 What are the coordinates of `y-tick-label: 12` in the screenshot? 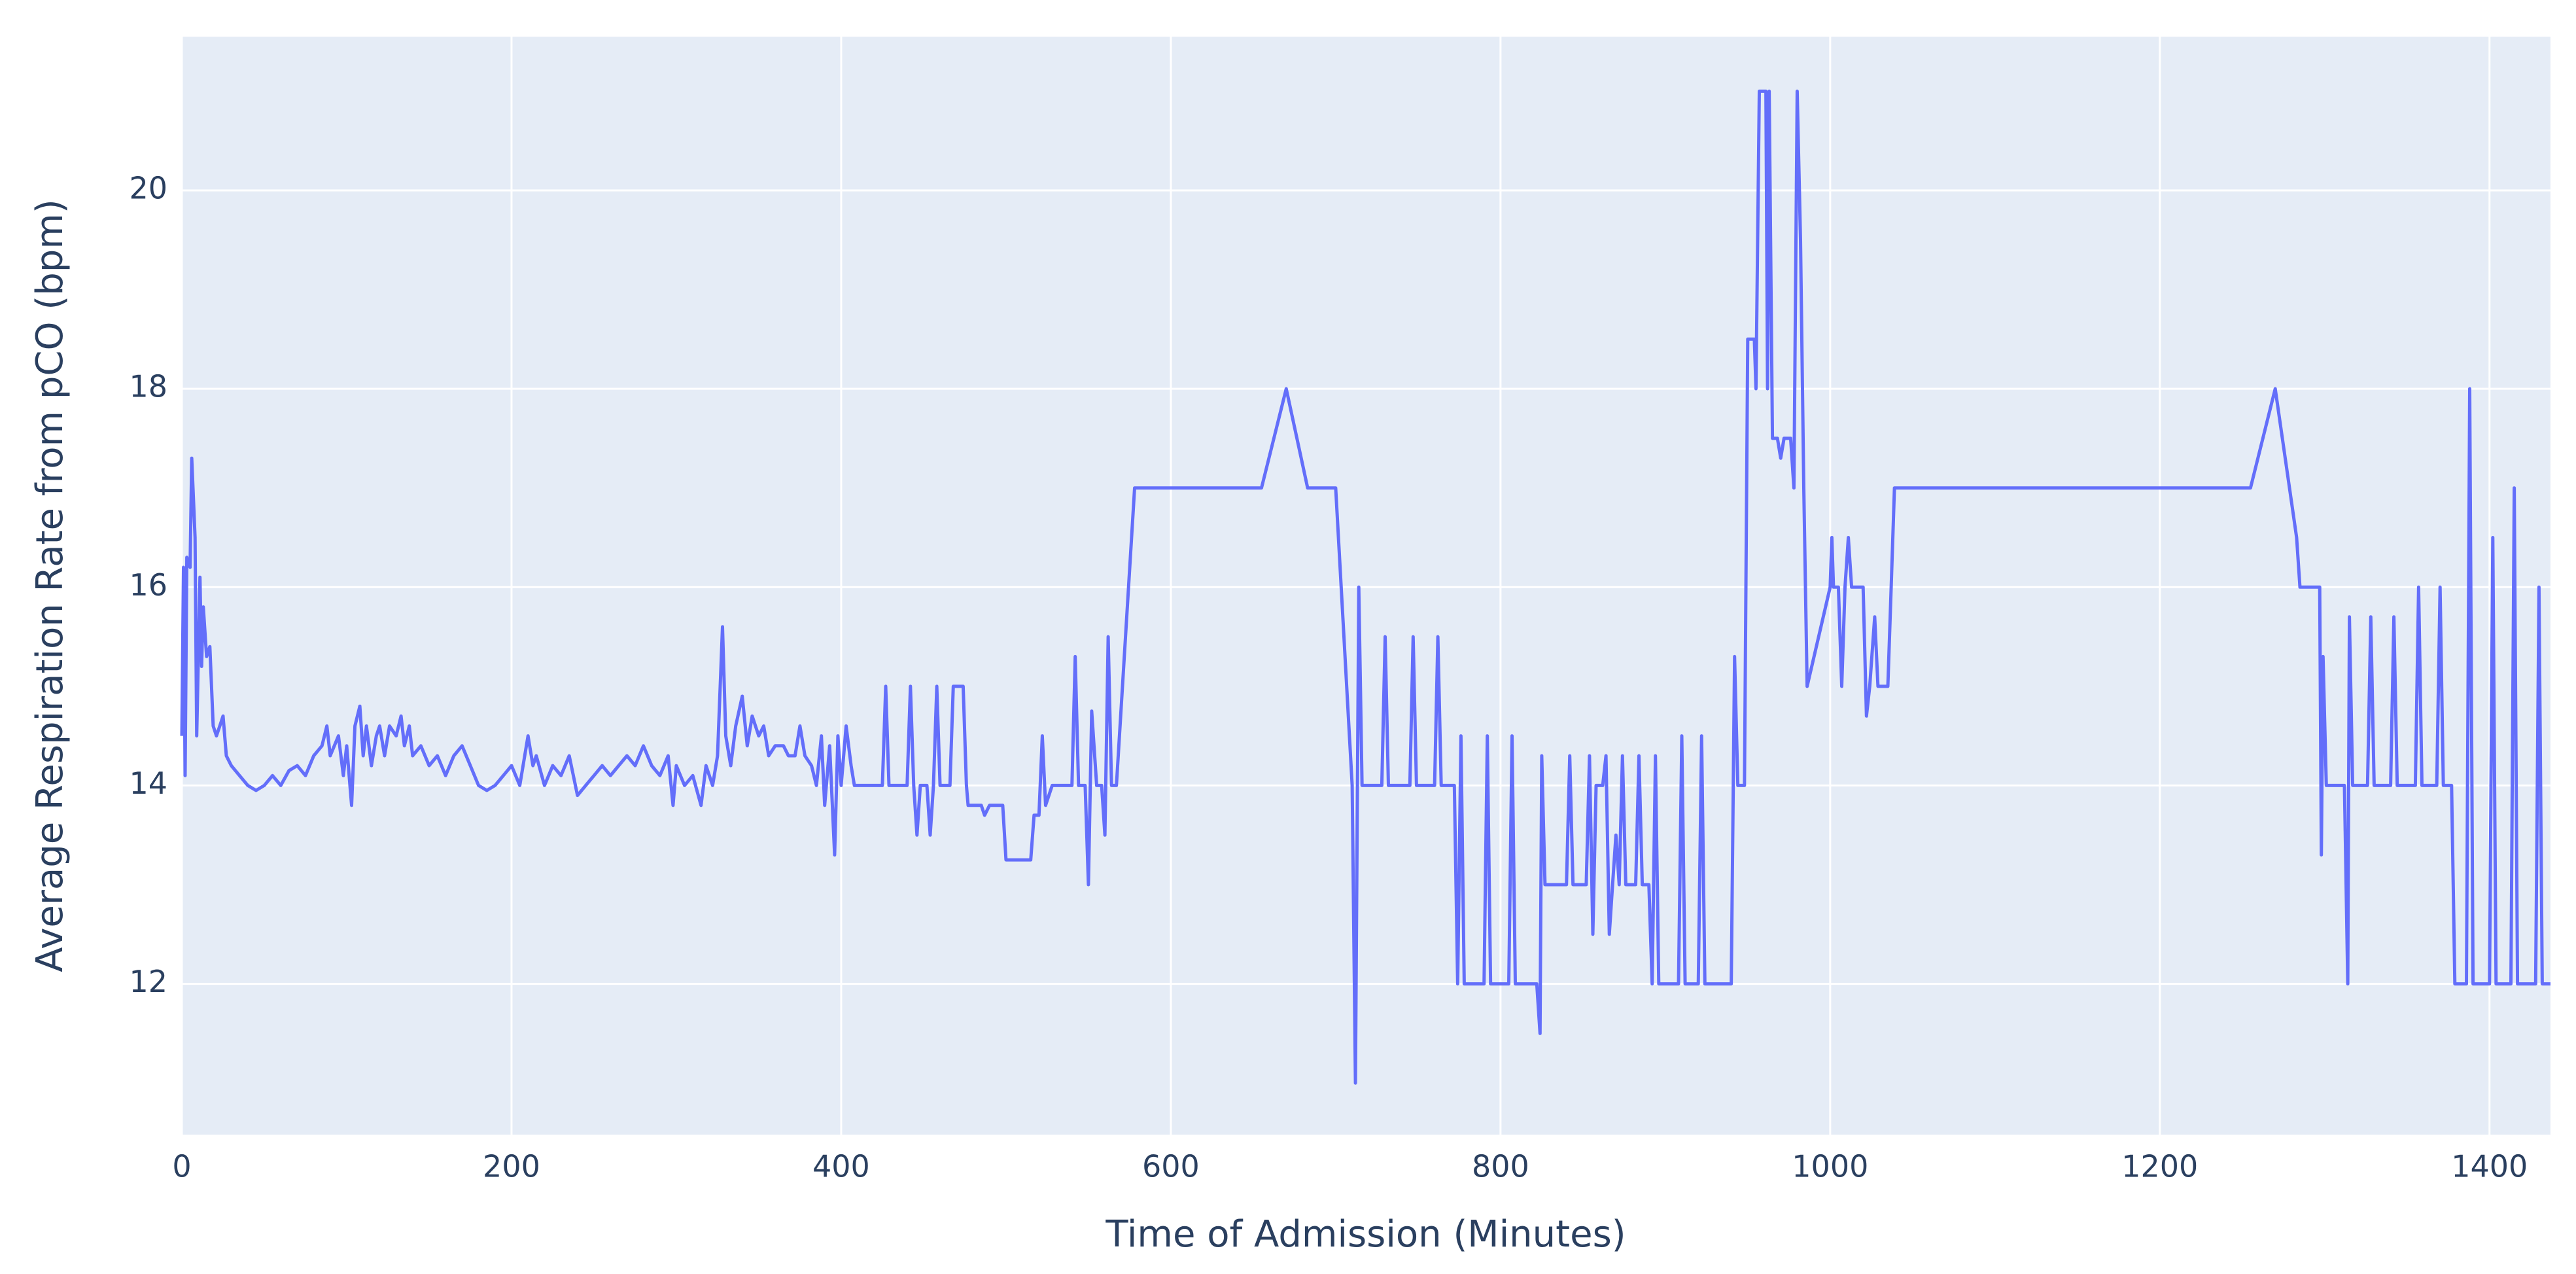 It's located at (148, 981).